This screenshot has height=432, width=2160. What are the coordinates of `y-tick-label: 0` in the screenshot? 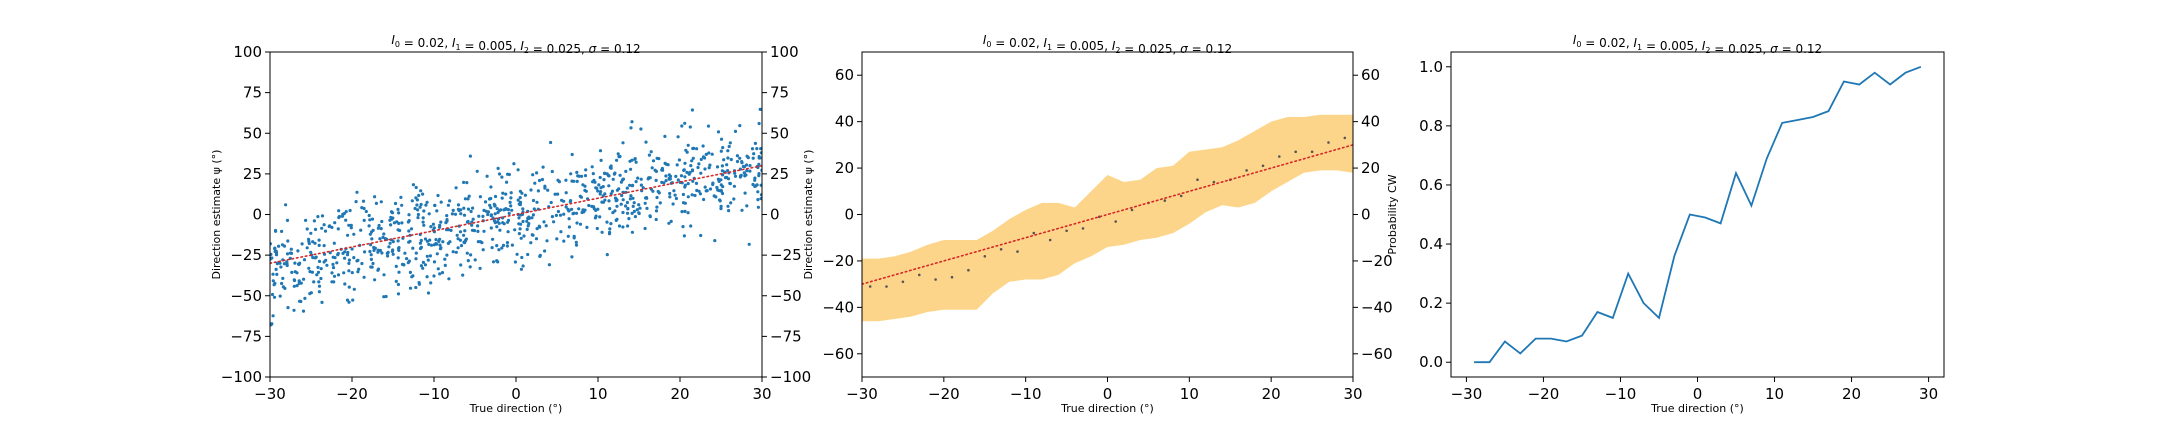 It's located at (849, 215).